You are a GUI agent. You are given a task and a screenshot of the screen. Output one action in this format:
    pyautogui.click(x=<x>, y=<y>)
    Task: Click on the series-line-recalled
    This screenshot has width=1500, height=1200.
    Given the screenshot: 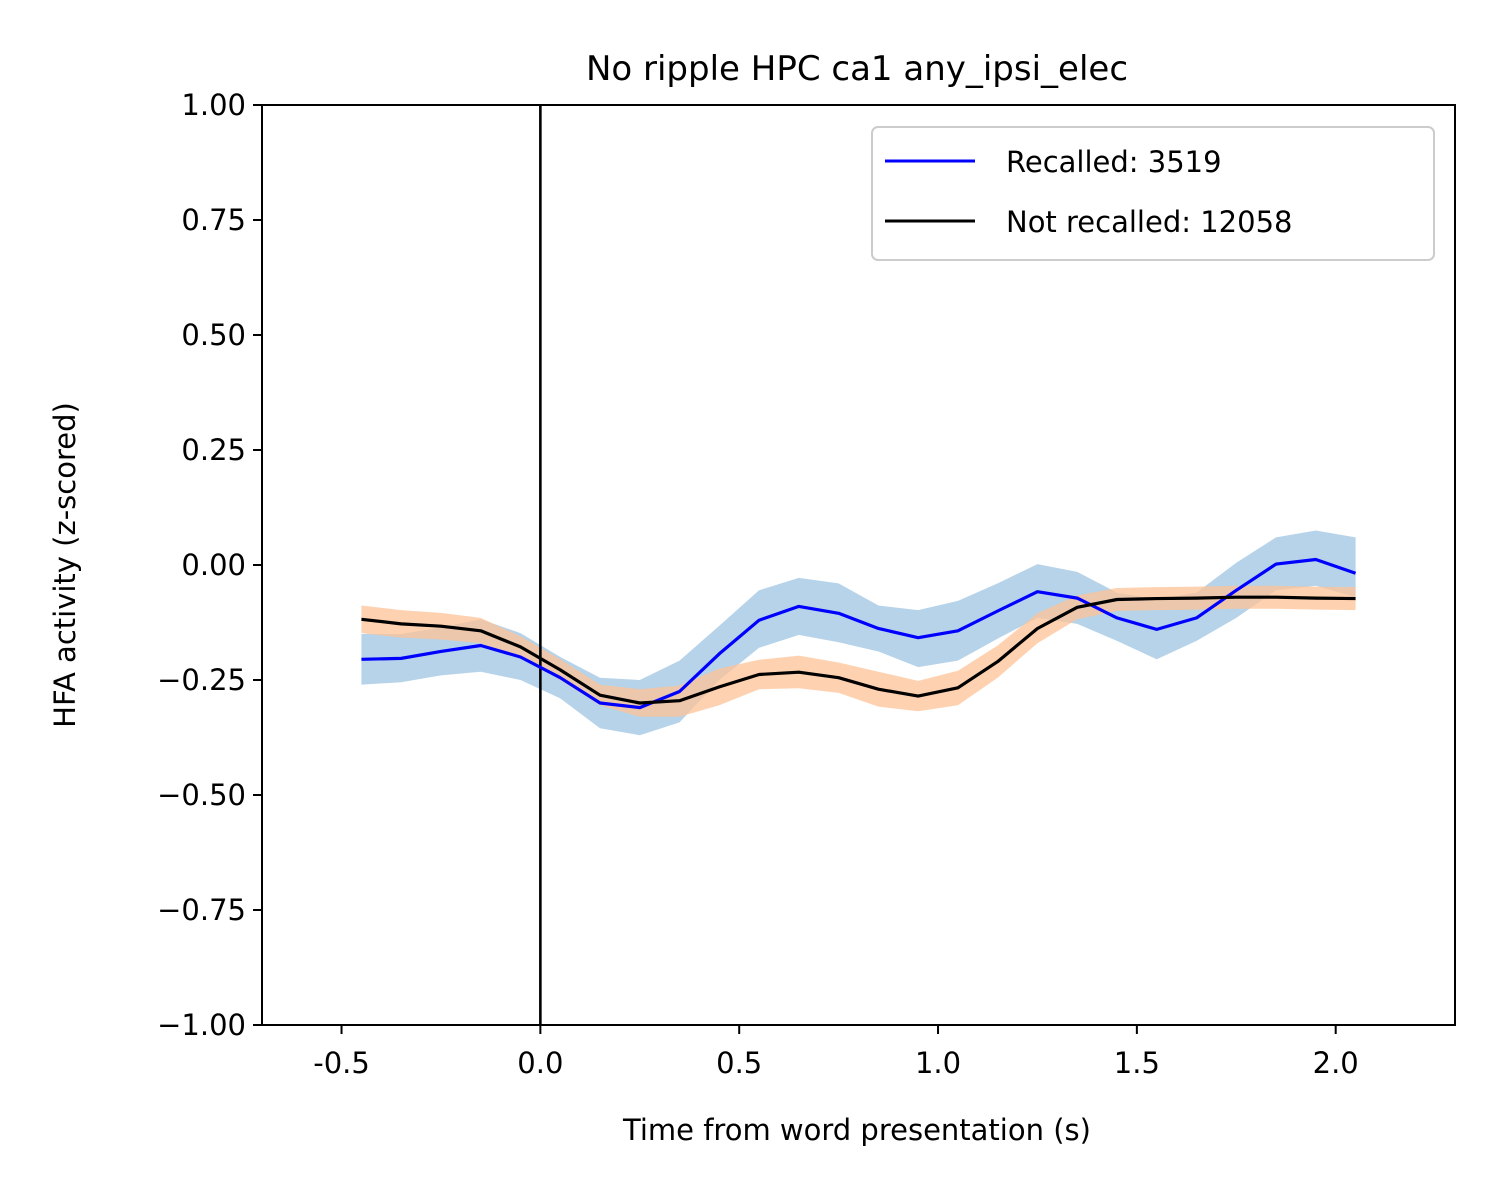 What is the action you would take?
    pyautogui.click(x=859, y=633)
    